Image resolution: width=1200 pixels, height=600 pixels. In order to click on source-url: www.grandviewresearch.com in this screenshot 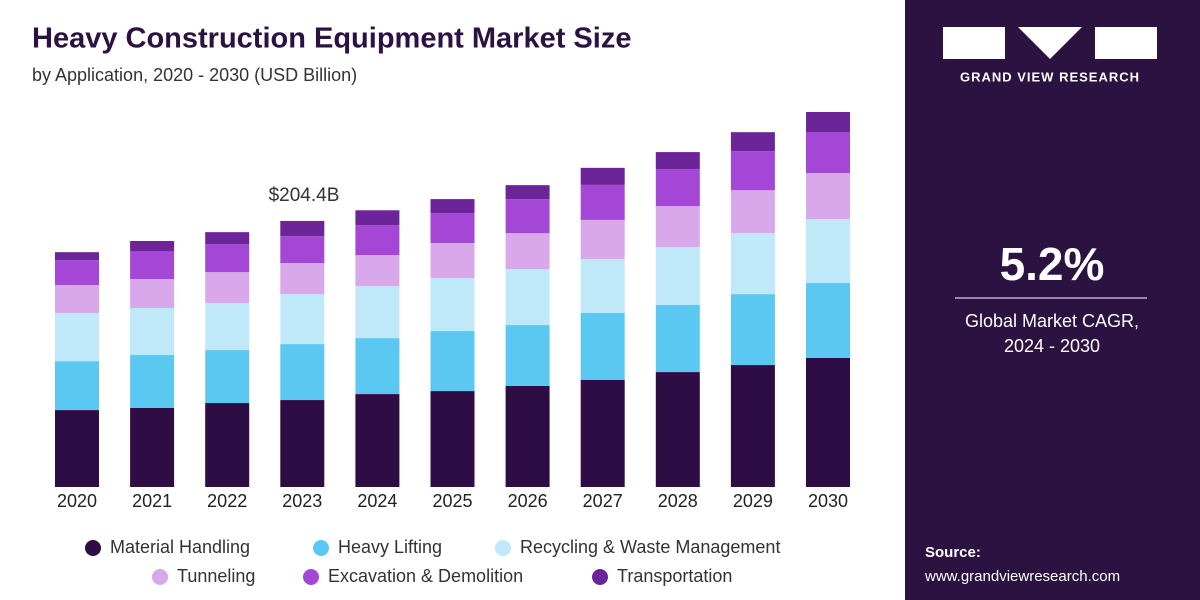, I will do `click(1022, 576)`.